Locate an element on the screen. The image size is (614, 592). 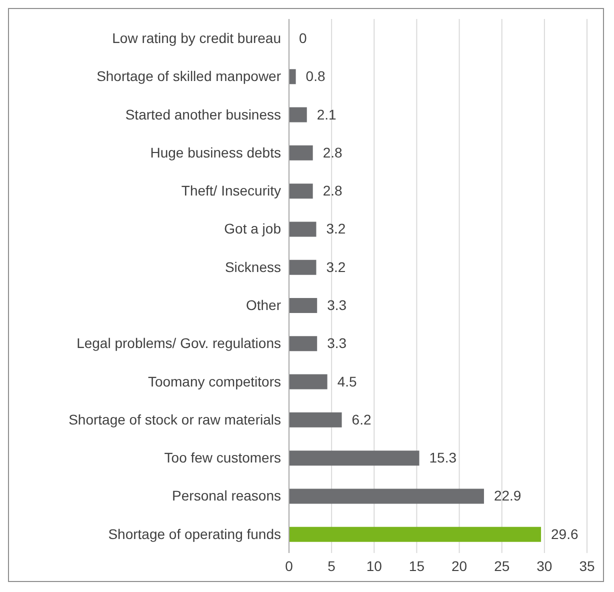
x-tick-label: 15 is located at coordinates (416, 566).